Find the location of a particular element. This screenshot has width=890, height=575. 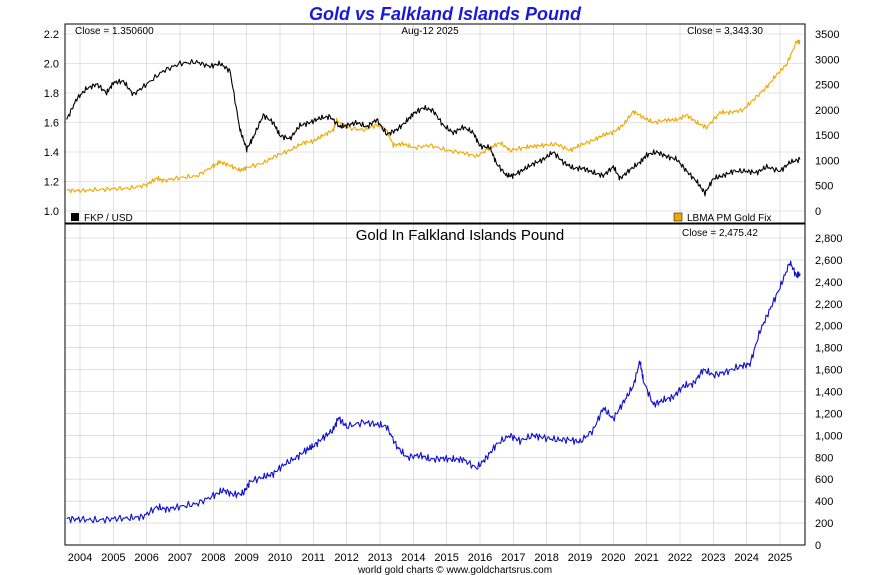

x-tick-label: 2025 is located at coordinates (780, 558).